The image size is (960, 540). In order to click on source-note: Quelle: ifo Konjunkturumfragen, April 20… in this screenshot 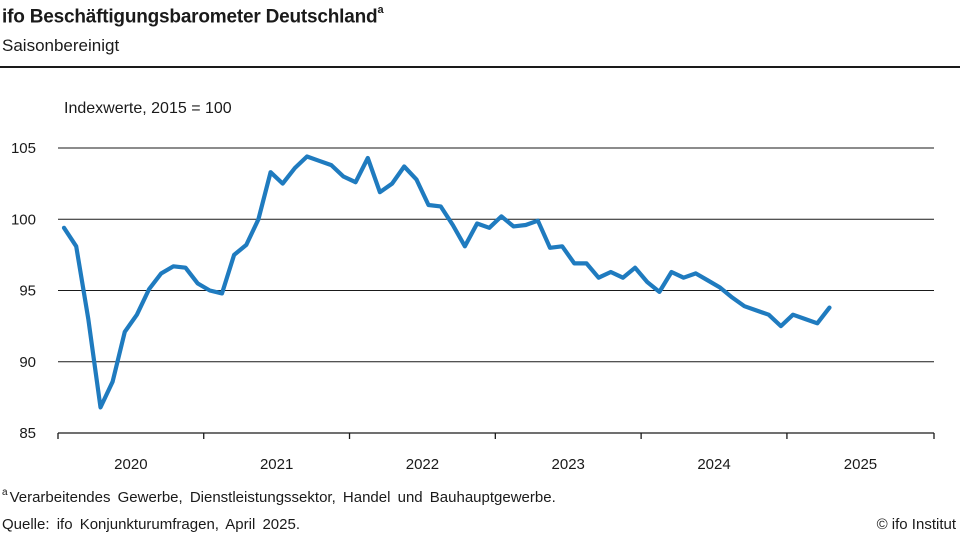, I will do `click(151, 524)`.